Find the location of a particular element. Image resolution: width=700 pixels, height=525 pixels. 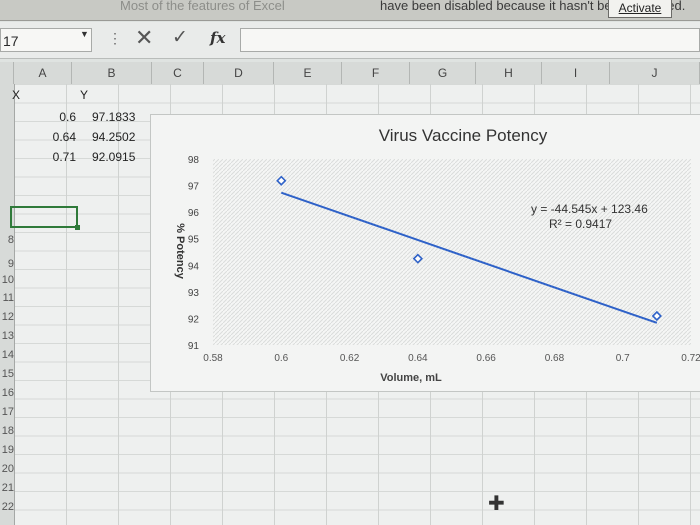

x-tick-label: 0.62 is located at coordinates (350, 358).